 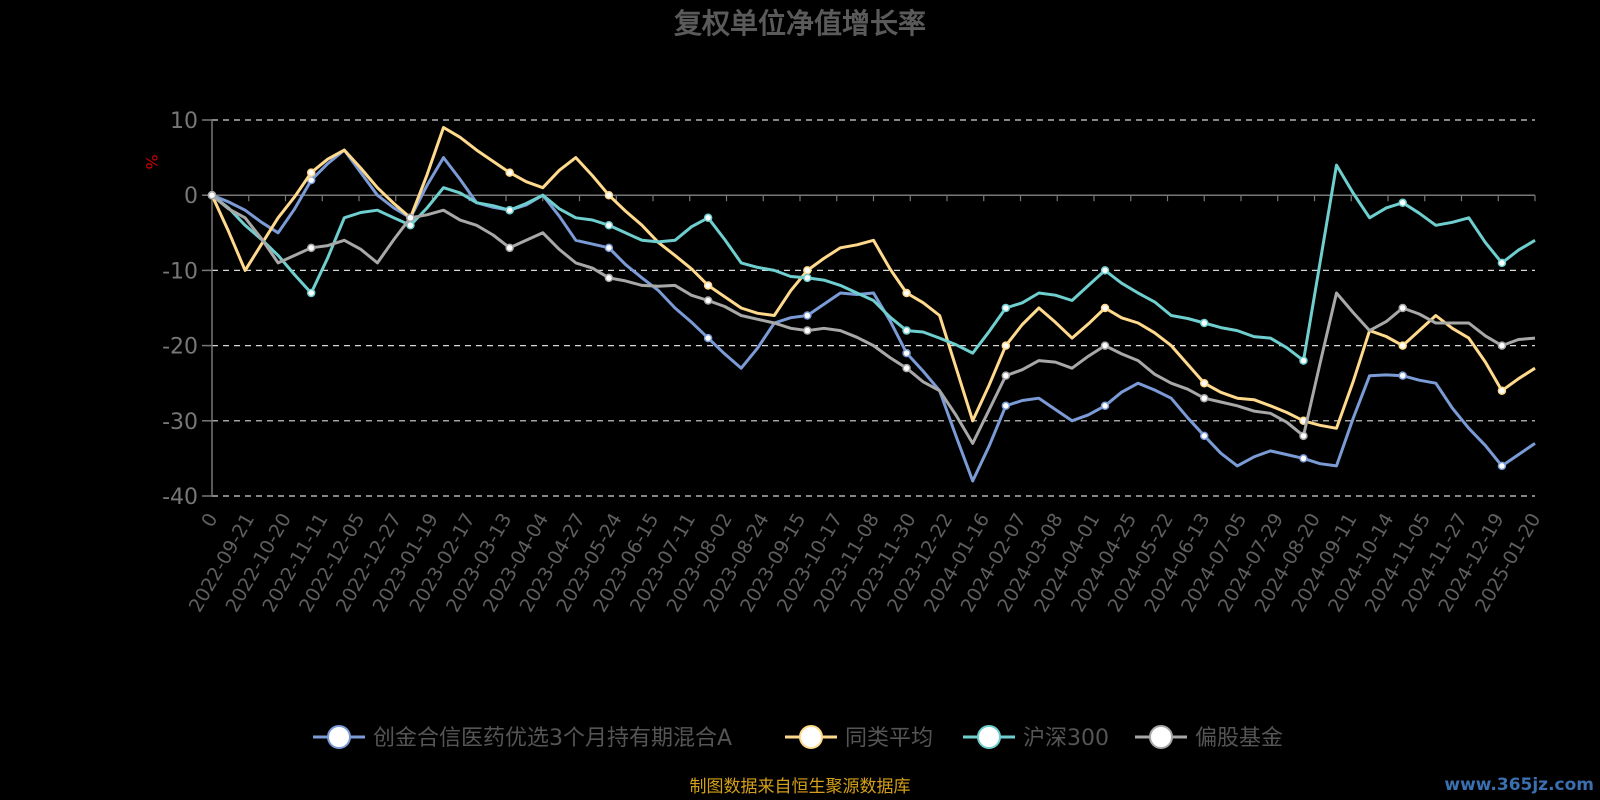 What do you see at coordinates (800, 23) in the screenshot?
I see `chart-title: 复权单位净值增长率` at bounding box center [800, 23].